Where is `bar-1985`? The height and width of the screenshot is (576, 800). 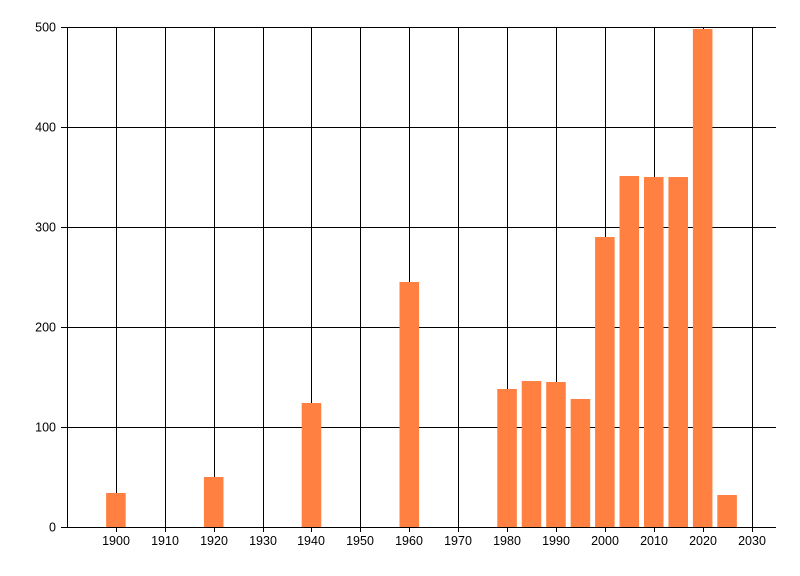 bar-1985 is located at coordinates (531, 454).